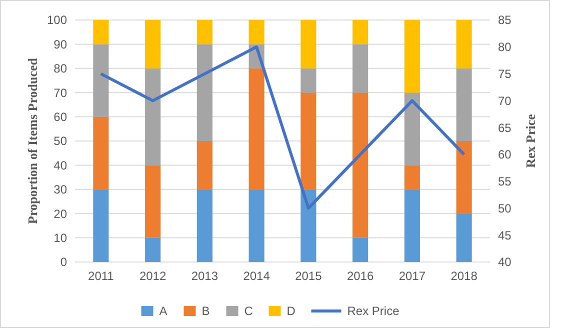 The image size is (561, 335). I want to click on y2-tick-label: 45, so click(505, 235).